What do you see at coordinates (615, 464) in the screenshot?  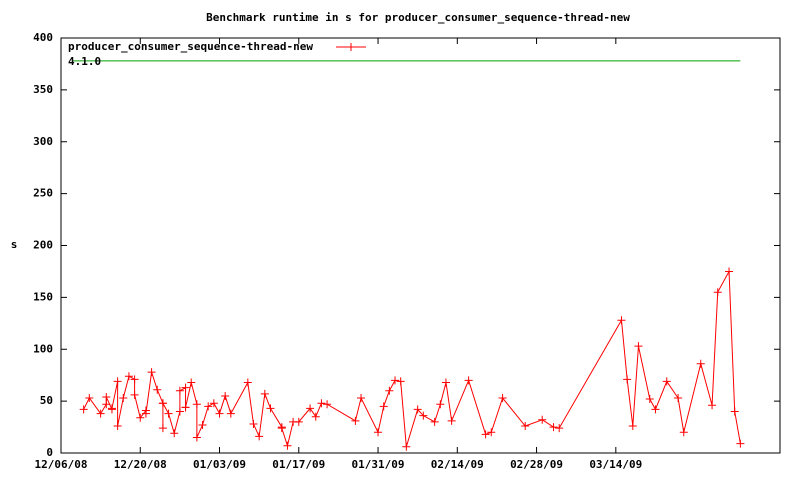 I see `x-tick-label: 03/14/09` at bounding box center [615, 464].